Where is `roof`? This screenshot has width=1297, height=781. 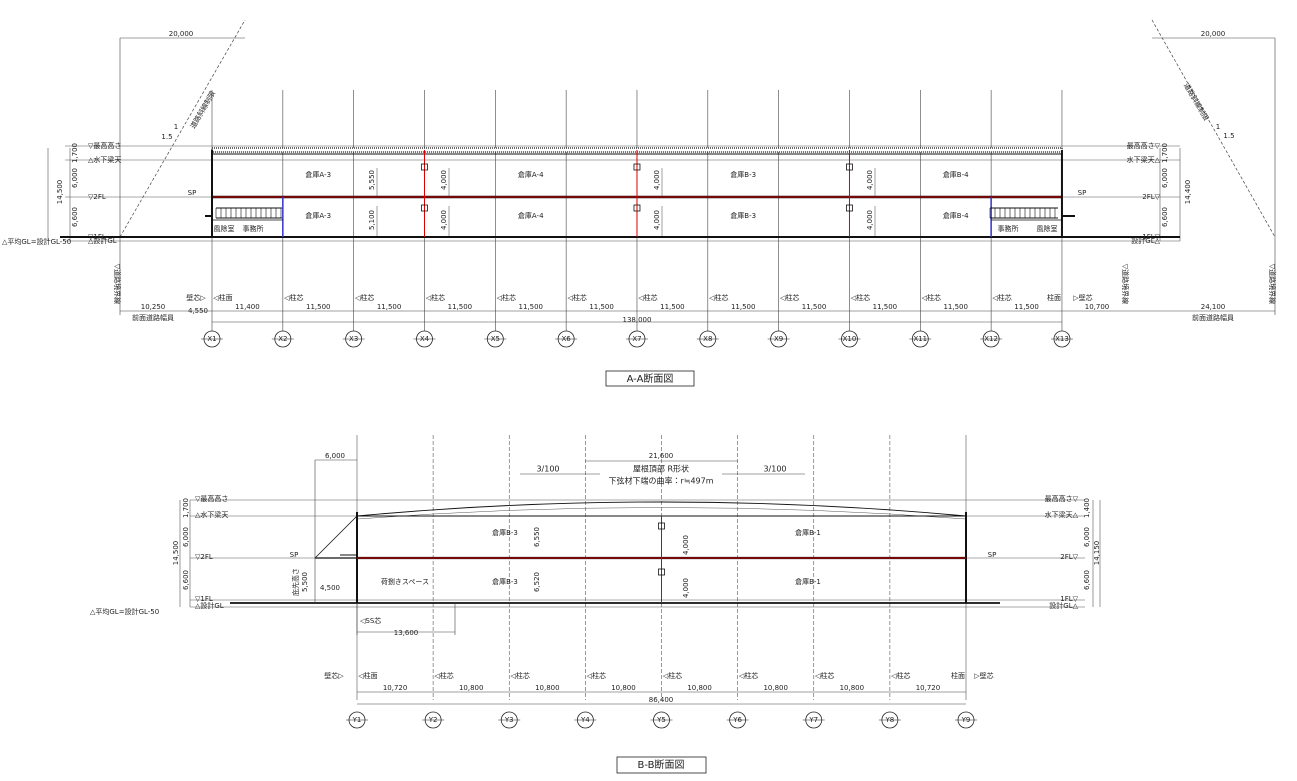 roof is located at coordinates (661, 509).